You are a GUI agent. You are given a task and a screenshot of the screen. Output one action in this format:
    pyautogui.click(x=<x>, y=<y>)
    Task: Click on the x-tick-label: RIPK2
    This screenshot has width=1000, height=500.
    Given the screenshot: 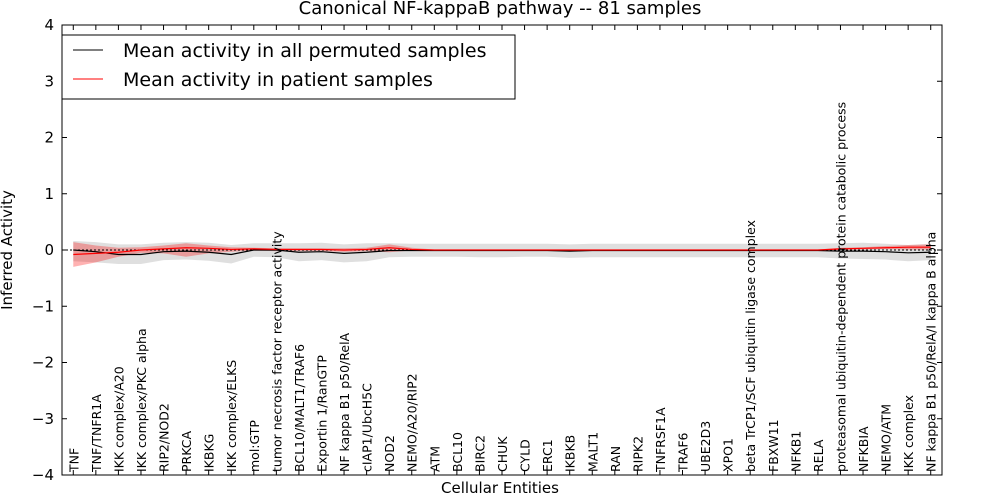 What is the action you would take?
    pyautogui.click(x=637, y=454)
    